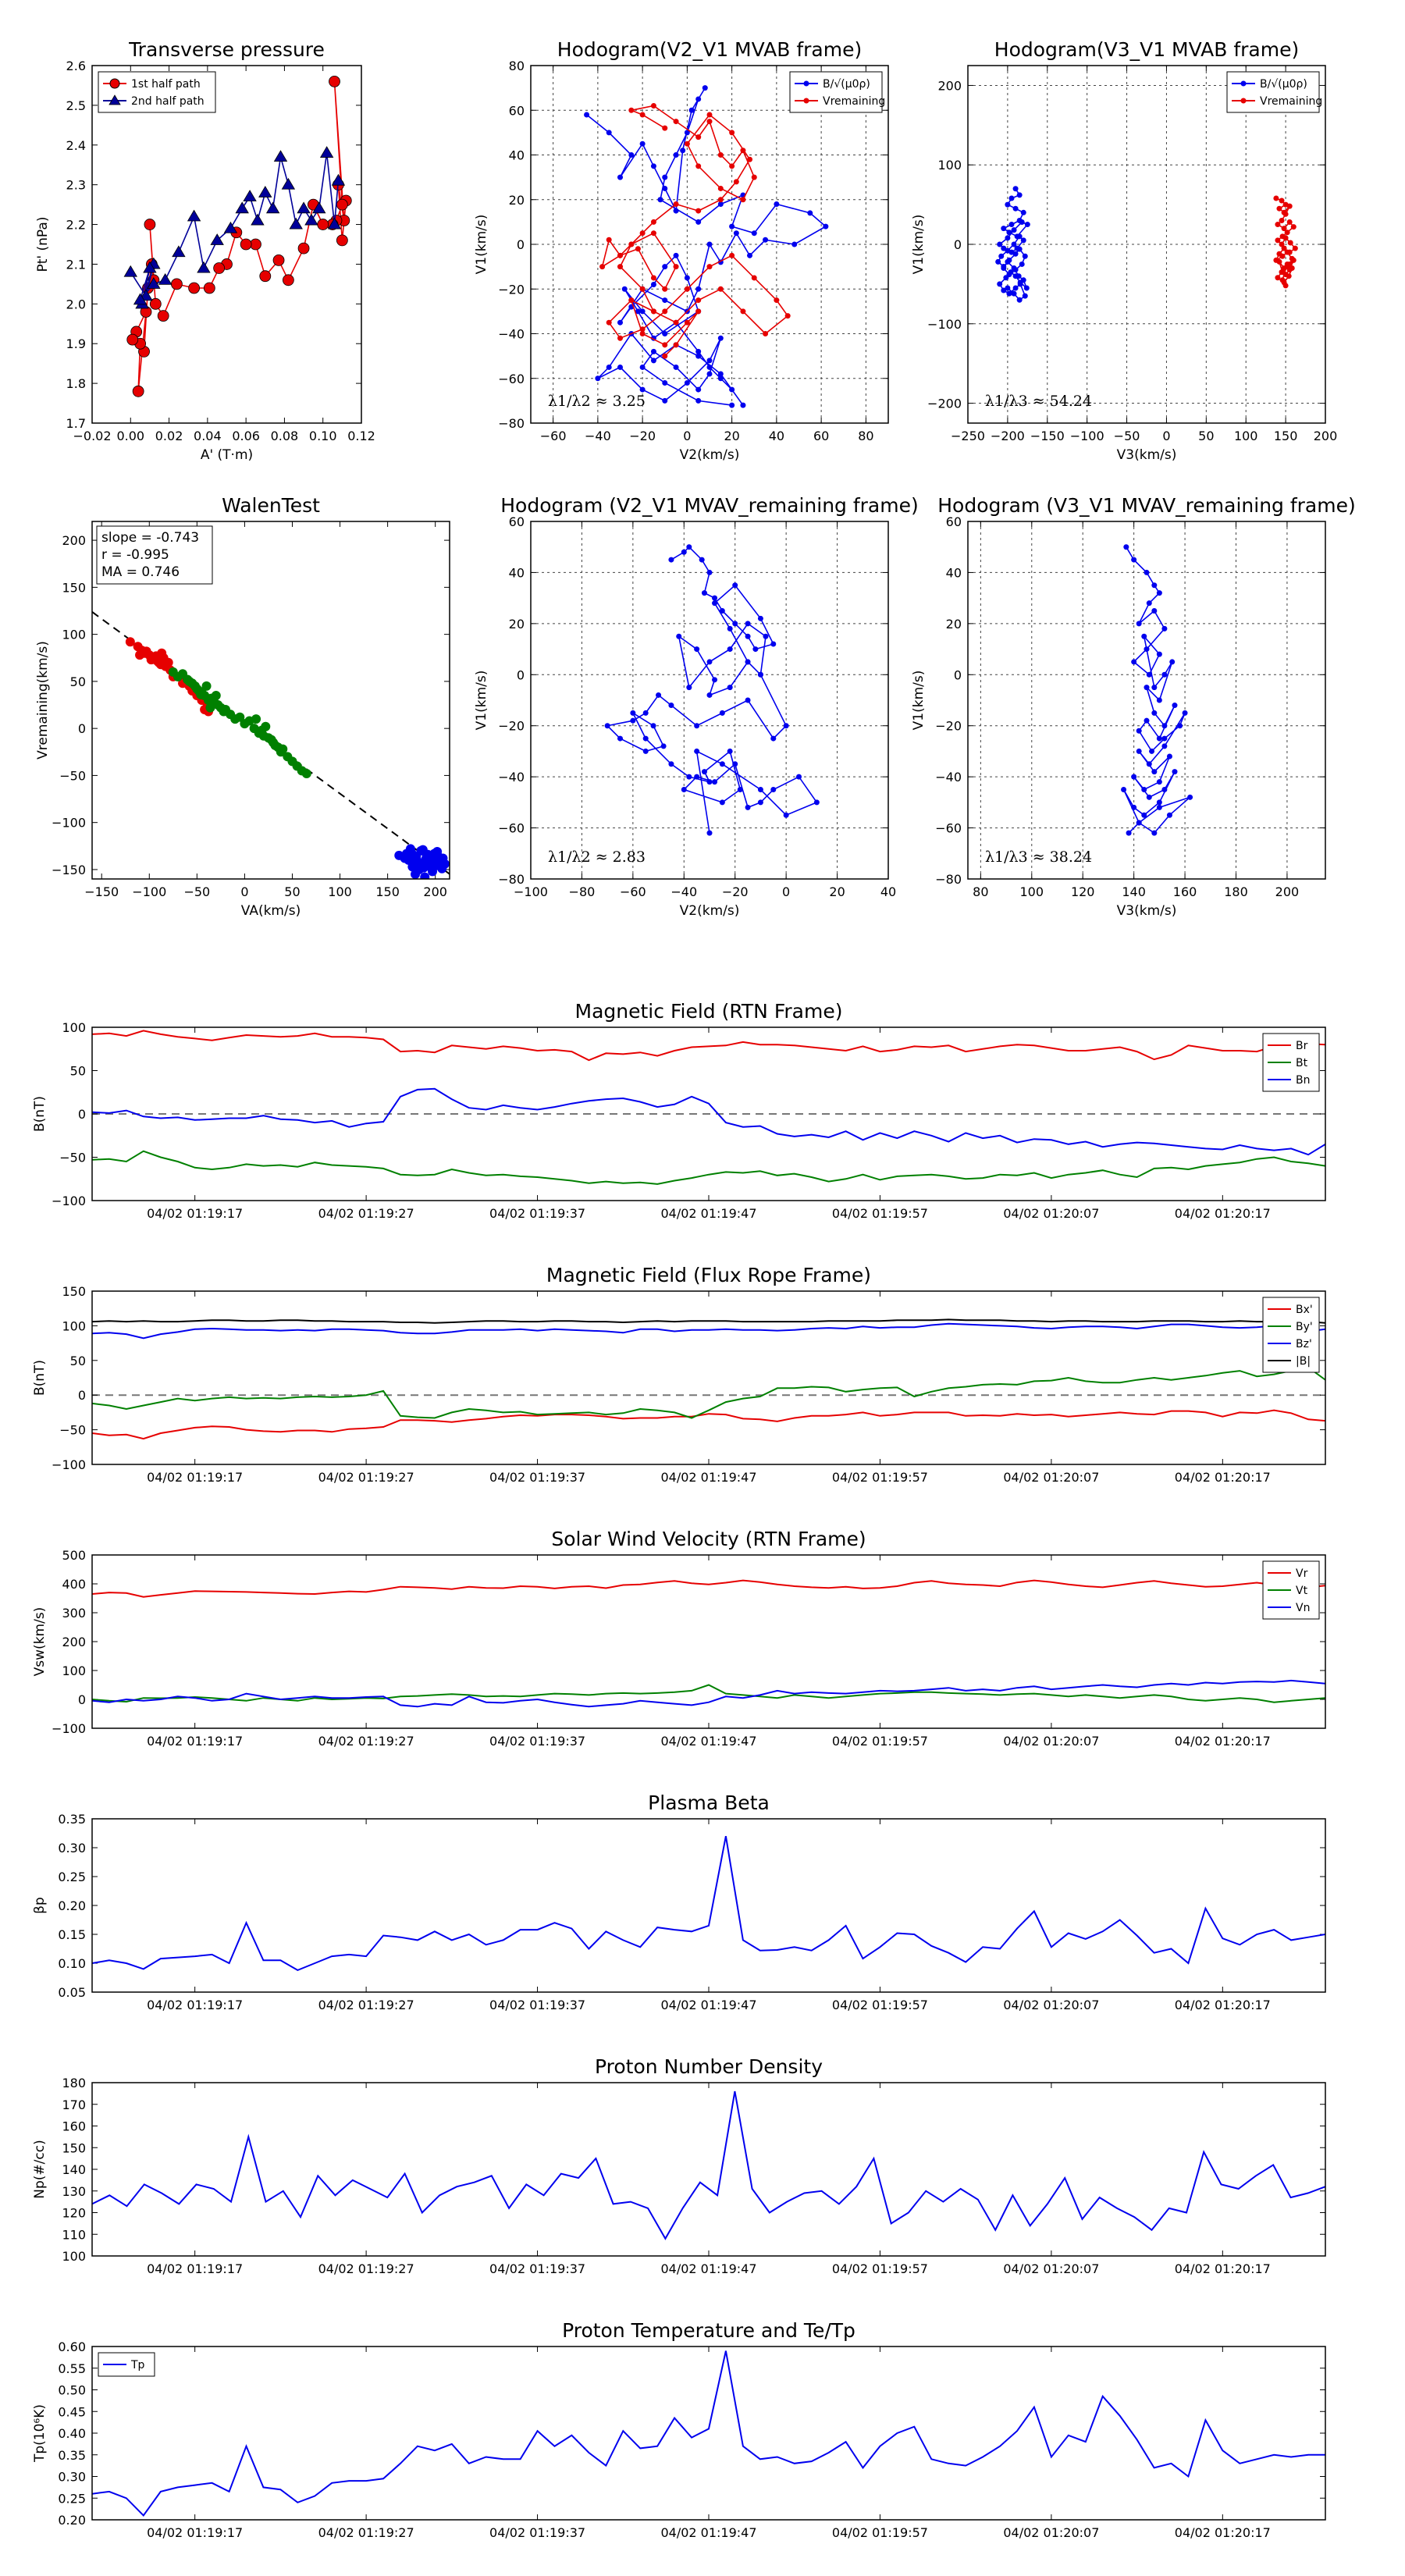 The width and height of the screenshot is (1405, 2576). Describe the element at coordinates (521, 245) in the screenshot. I see `y-tick-label: 0` at that location.